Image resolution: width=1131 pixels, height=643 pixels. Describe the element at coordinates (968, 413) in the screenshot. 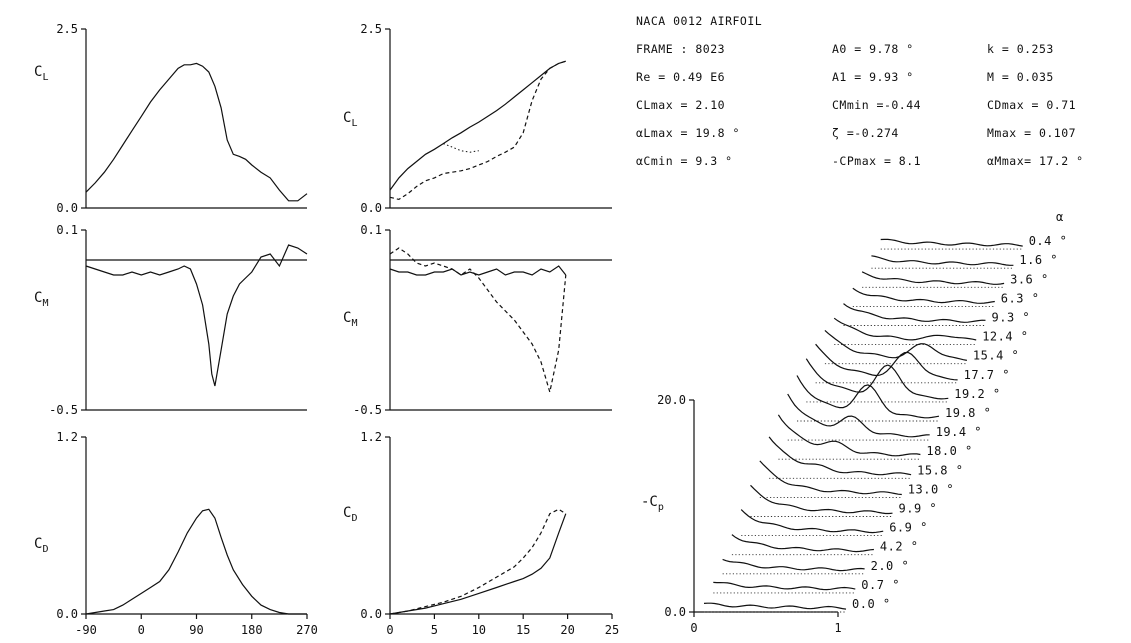

I see `alpha-label: 19.8 °` at that location.